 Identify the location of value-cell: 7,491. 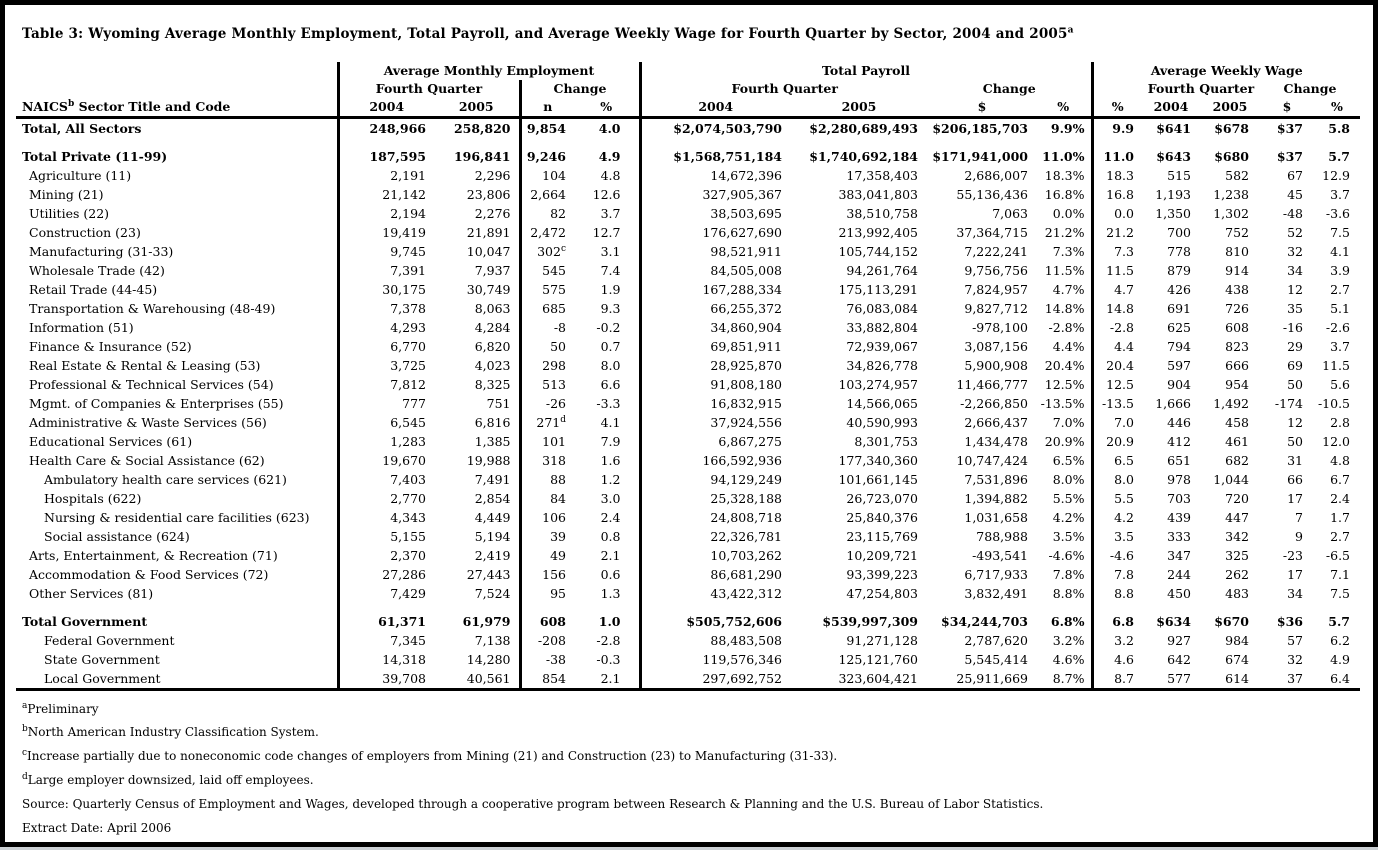
(492, 479).